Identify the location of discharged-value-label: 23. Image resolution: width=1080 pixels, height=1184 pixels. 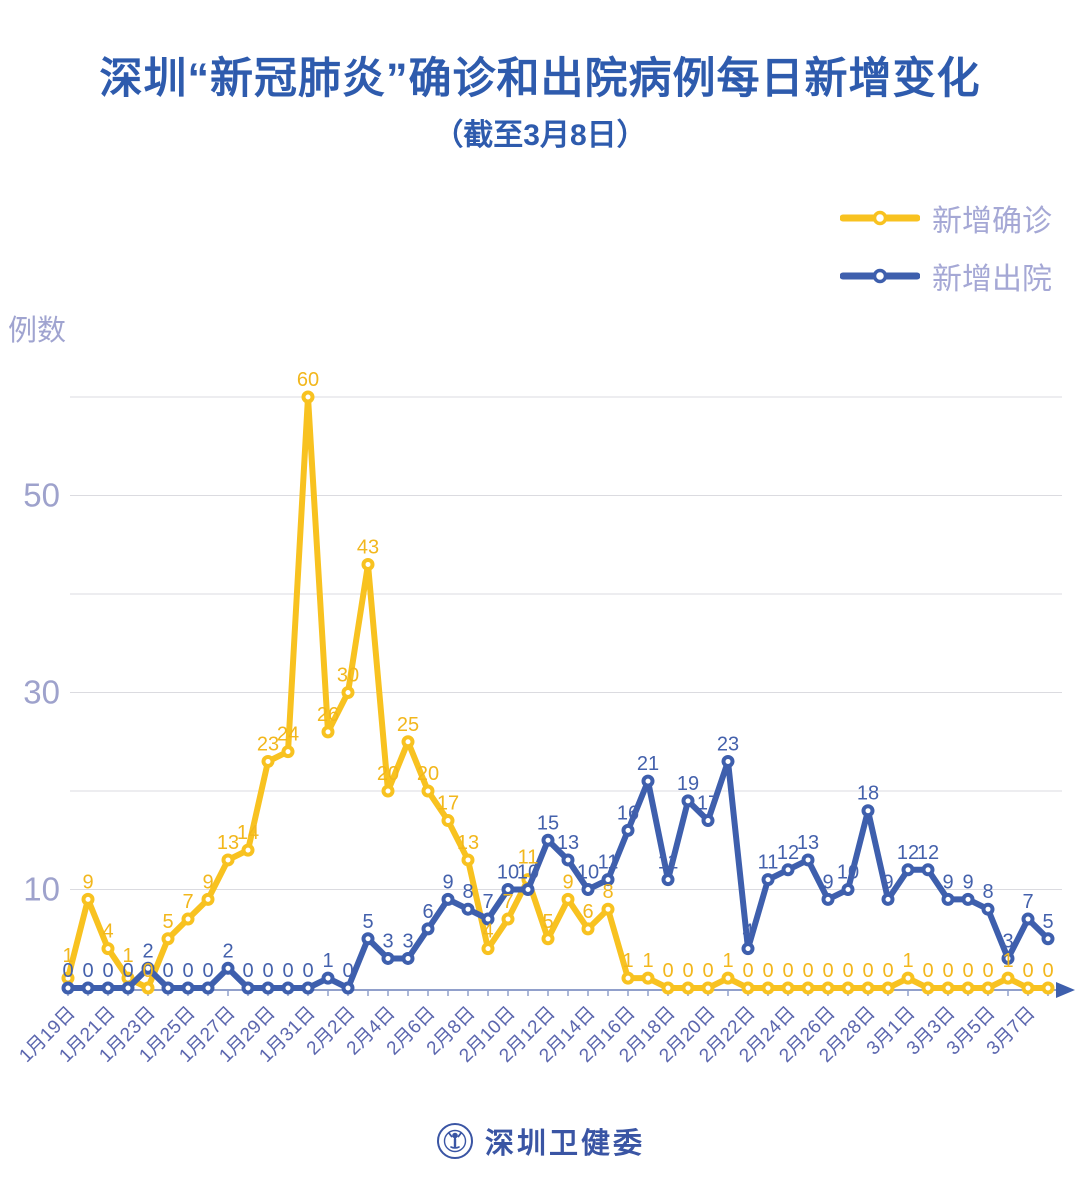
(728, 744).